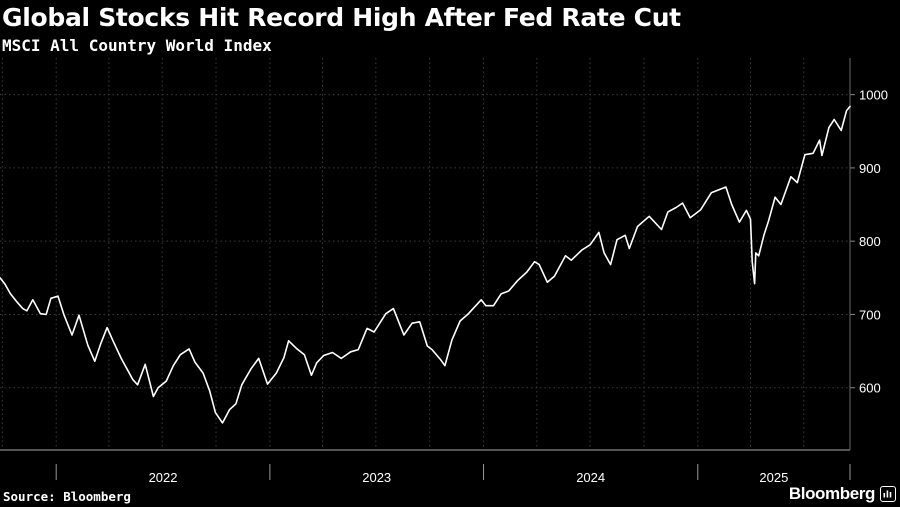 The width and height of the screenshot is (900, 507). I want to click on y-tick-label: 800, so click(870, 241).